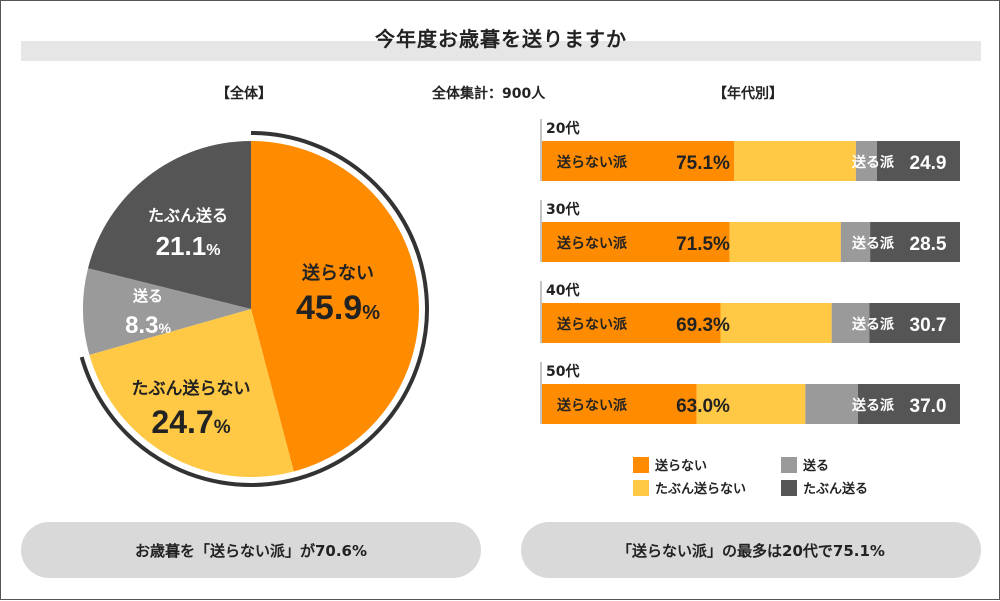 This screenshot has height=601, width=1000. I want to click on pie-slice-tabun_okuru, so click(169, 225).